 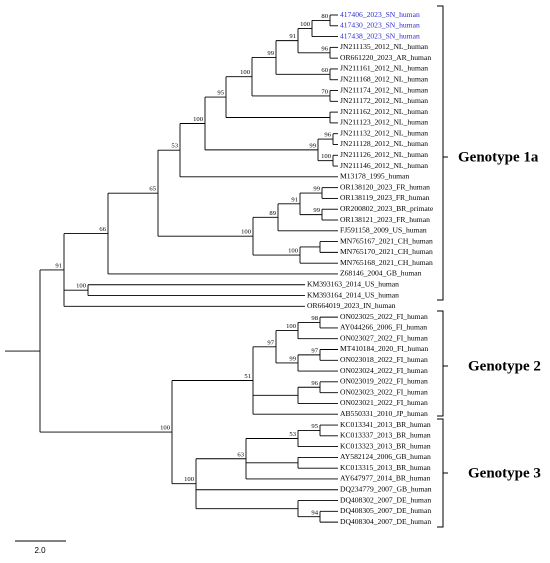 I want to click on leaf-label: ON023025_2022_FI_human, so click(x=384, y=316).